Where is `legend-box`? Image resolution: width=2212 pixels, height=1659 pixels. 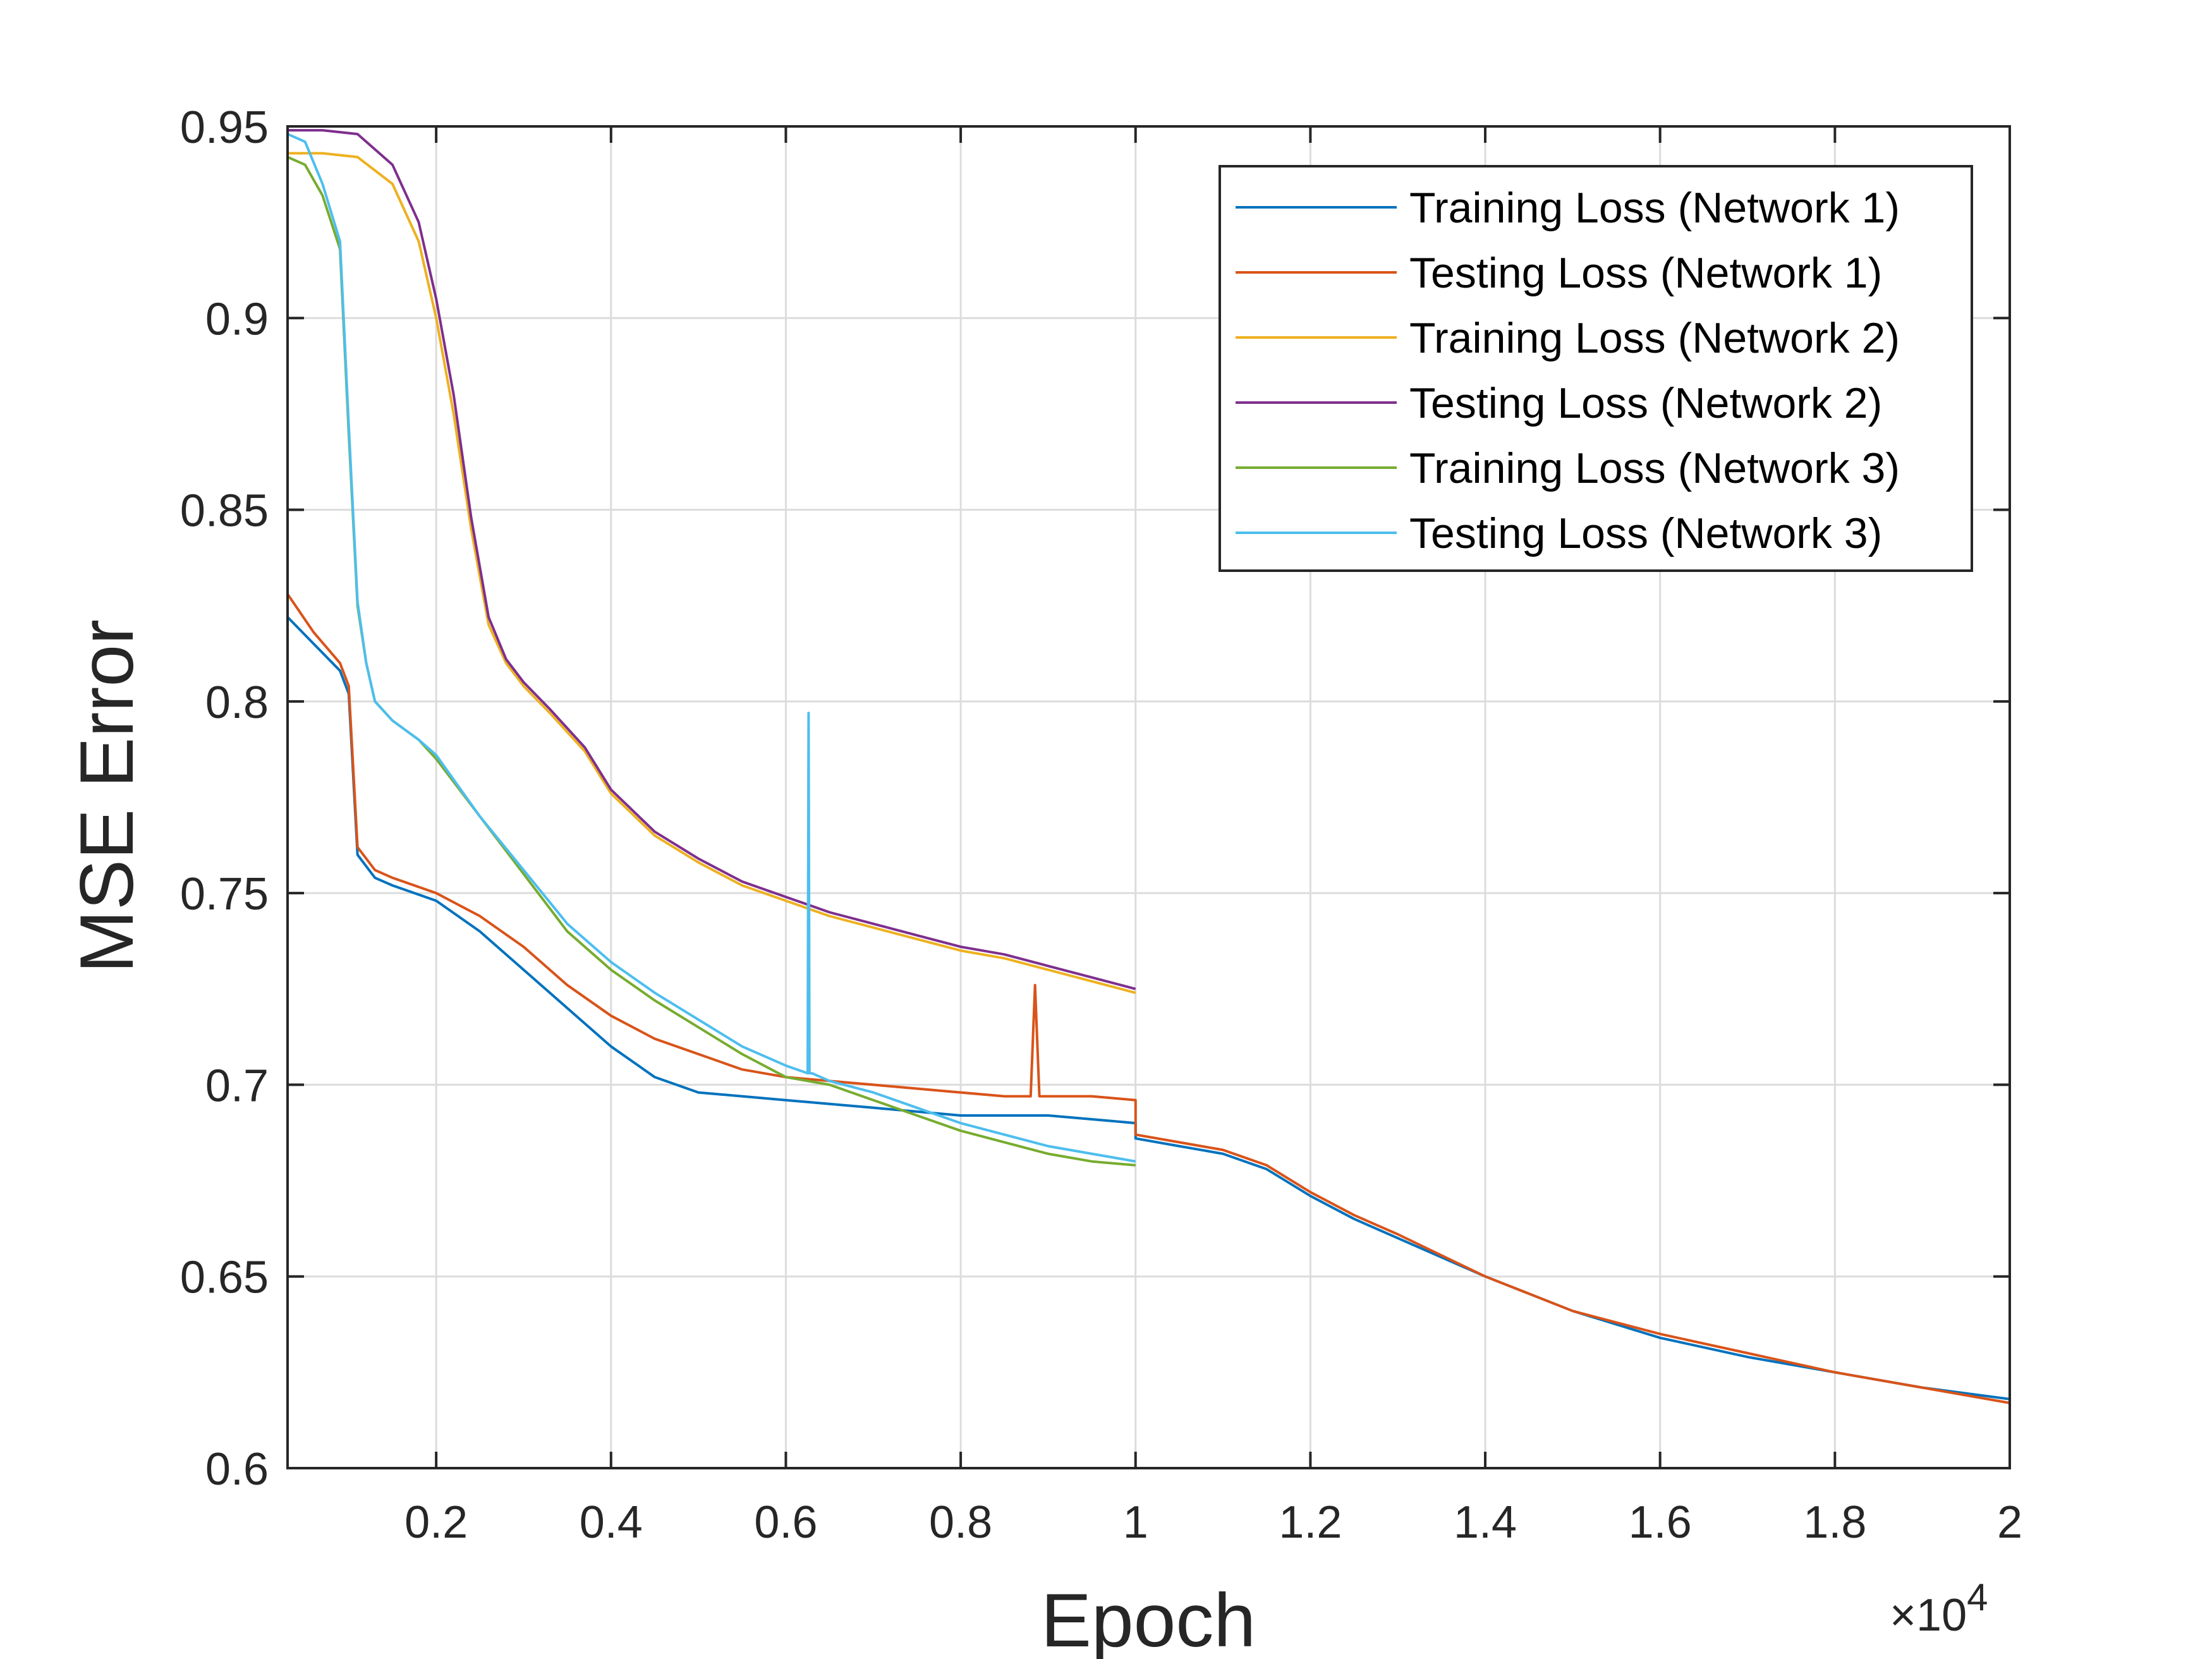
legend-box is located at coordinates (1595, 368).